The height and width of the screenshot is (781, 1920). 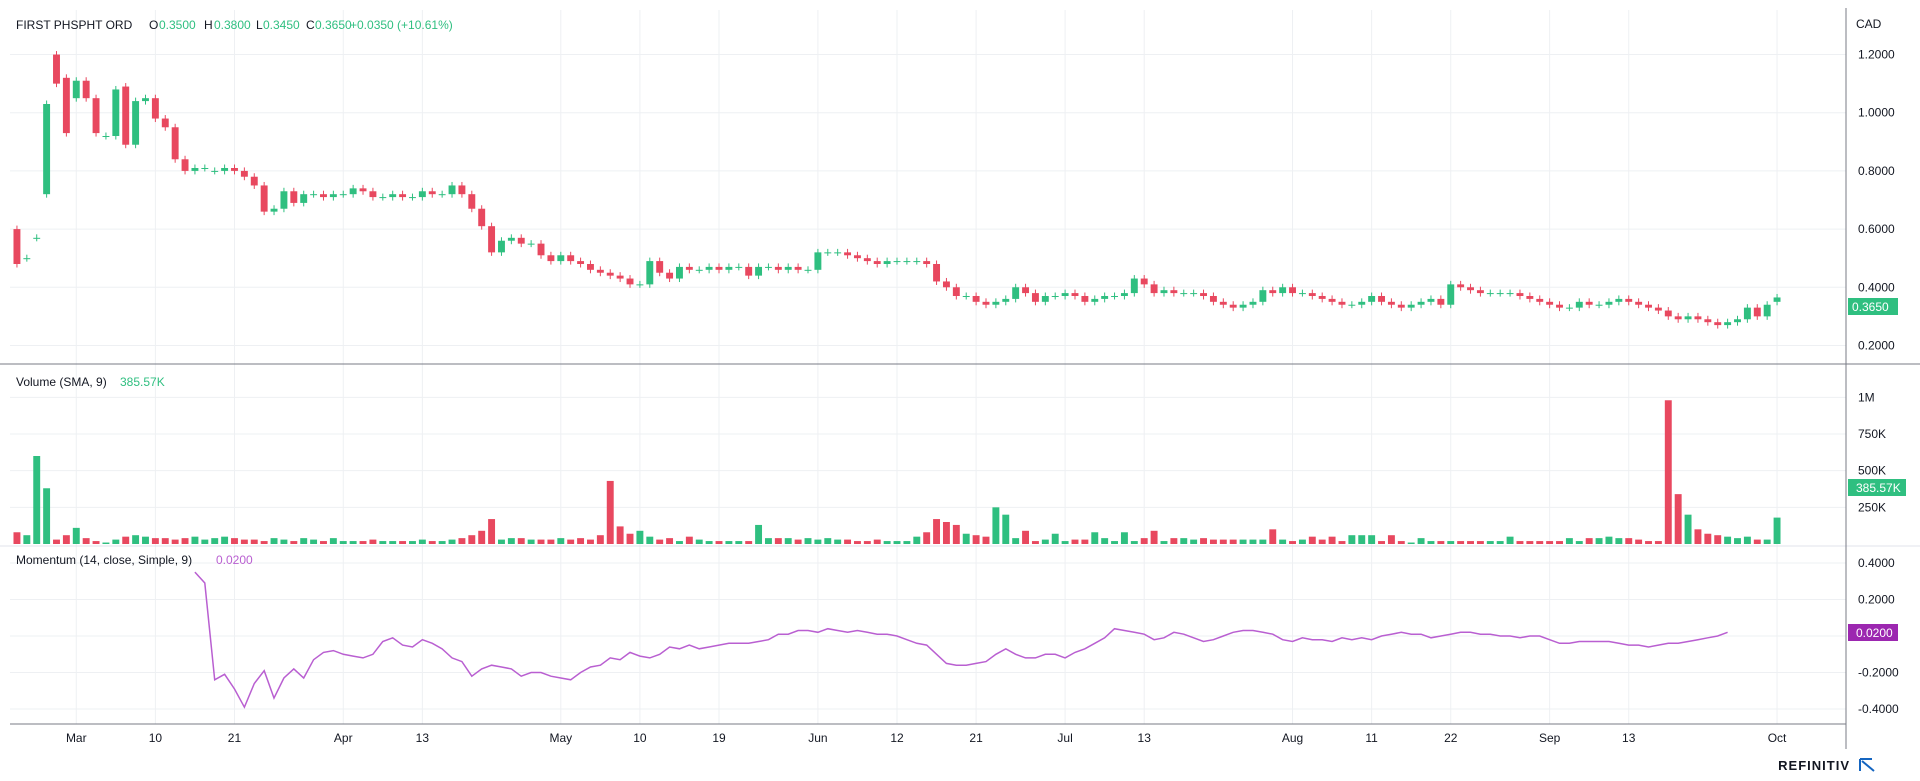 I want to click on momentum-tick-label: -0.4000, so click(x=1878, y=709).